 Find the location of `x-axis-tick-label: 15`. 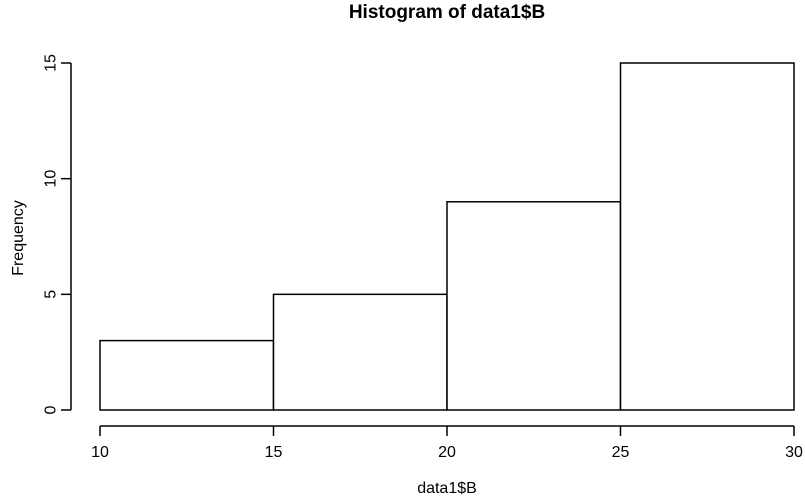

x-axis-tick-label: 15 is located at coordinates (274, 452).